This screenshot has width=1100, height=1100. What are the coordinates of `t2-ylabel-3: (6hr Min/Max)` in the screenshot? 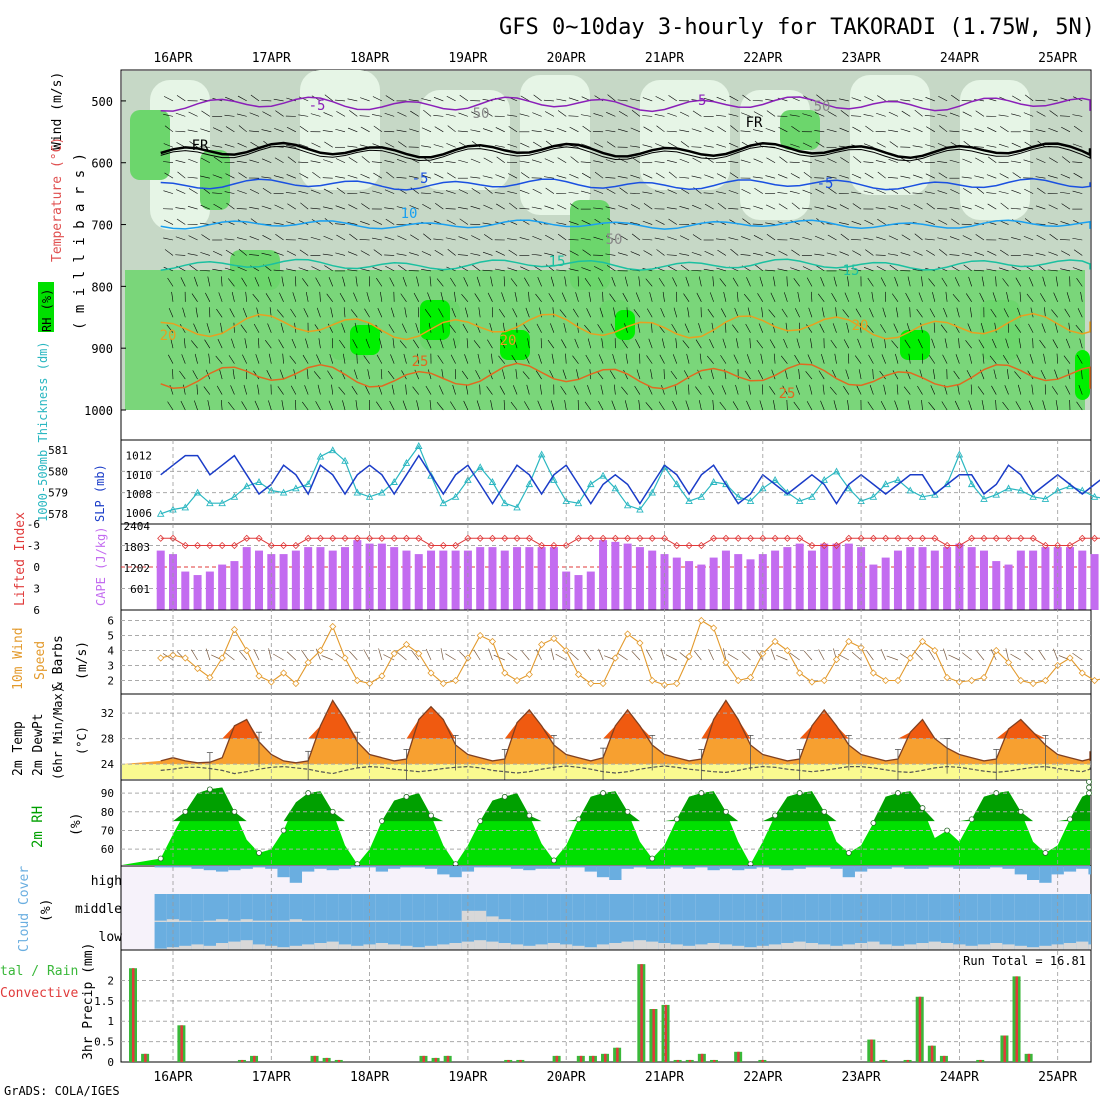 It's located at (58, 733).